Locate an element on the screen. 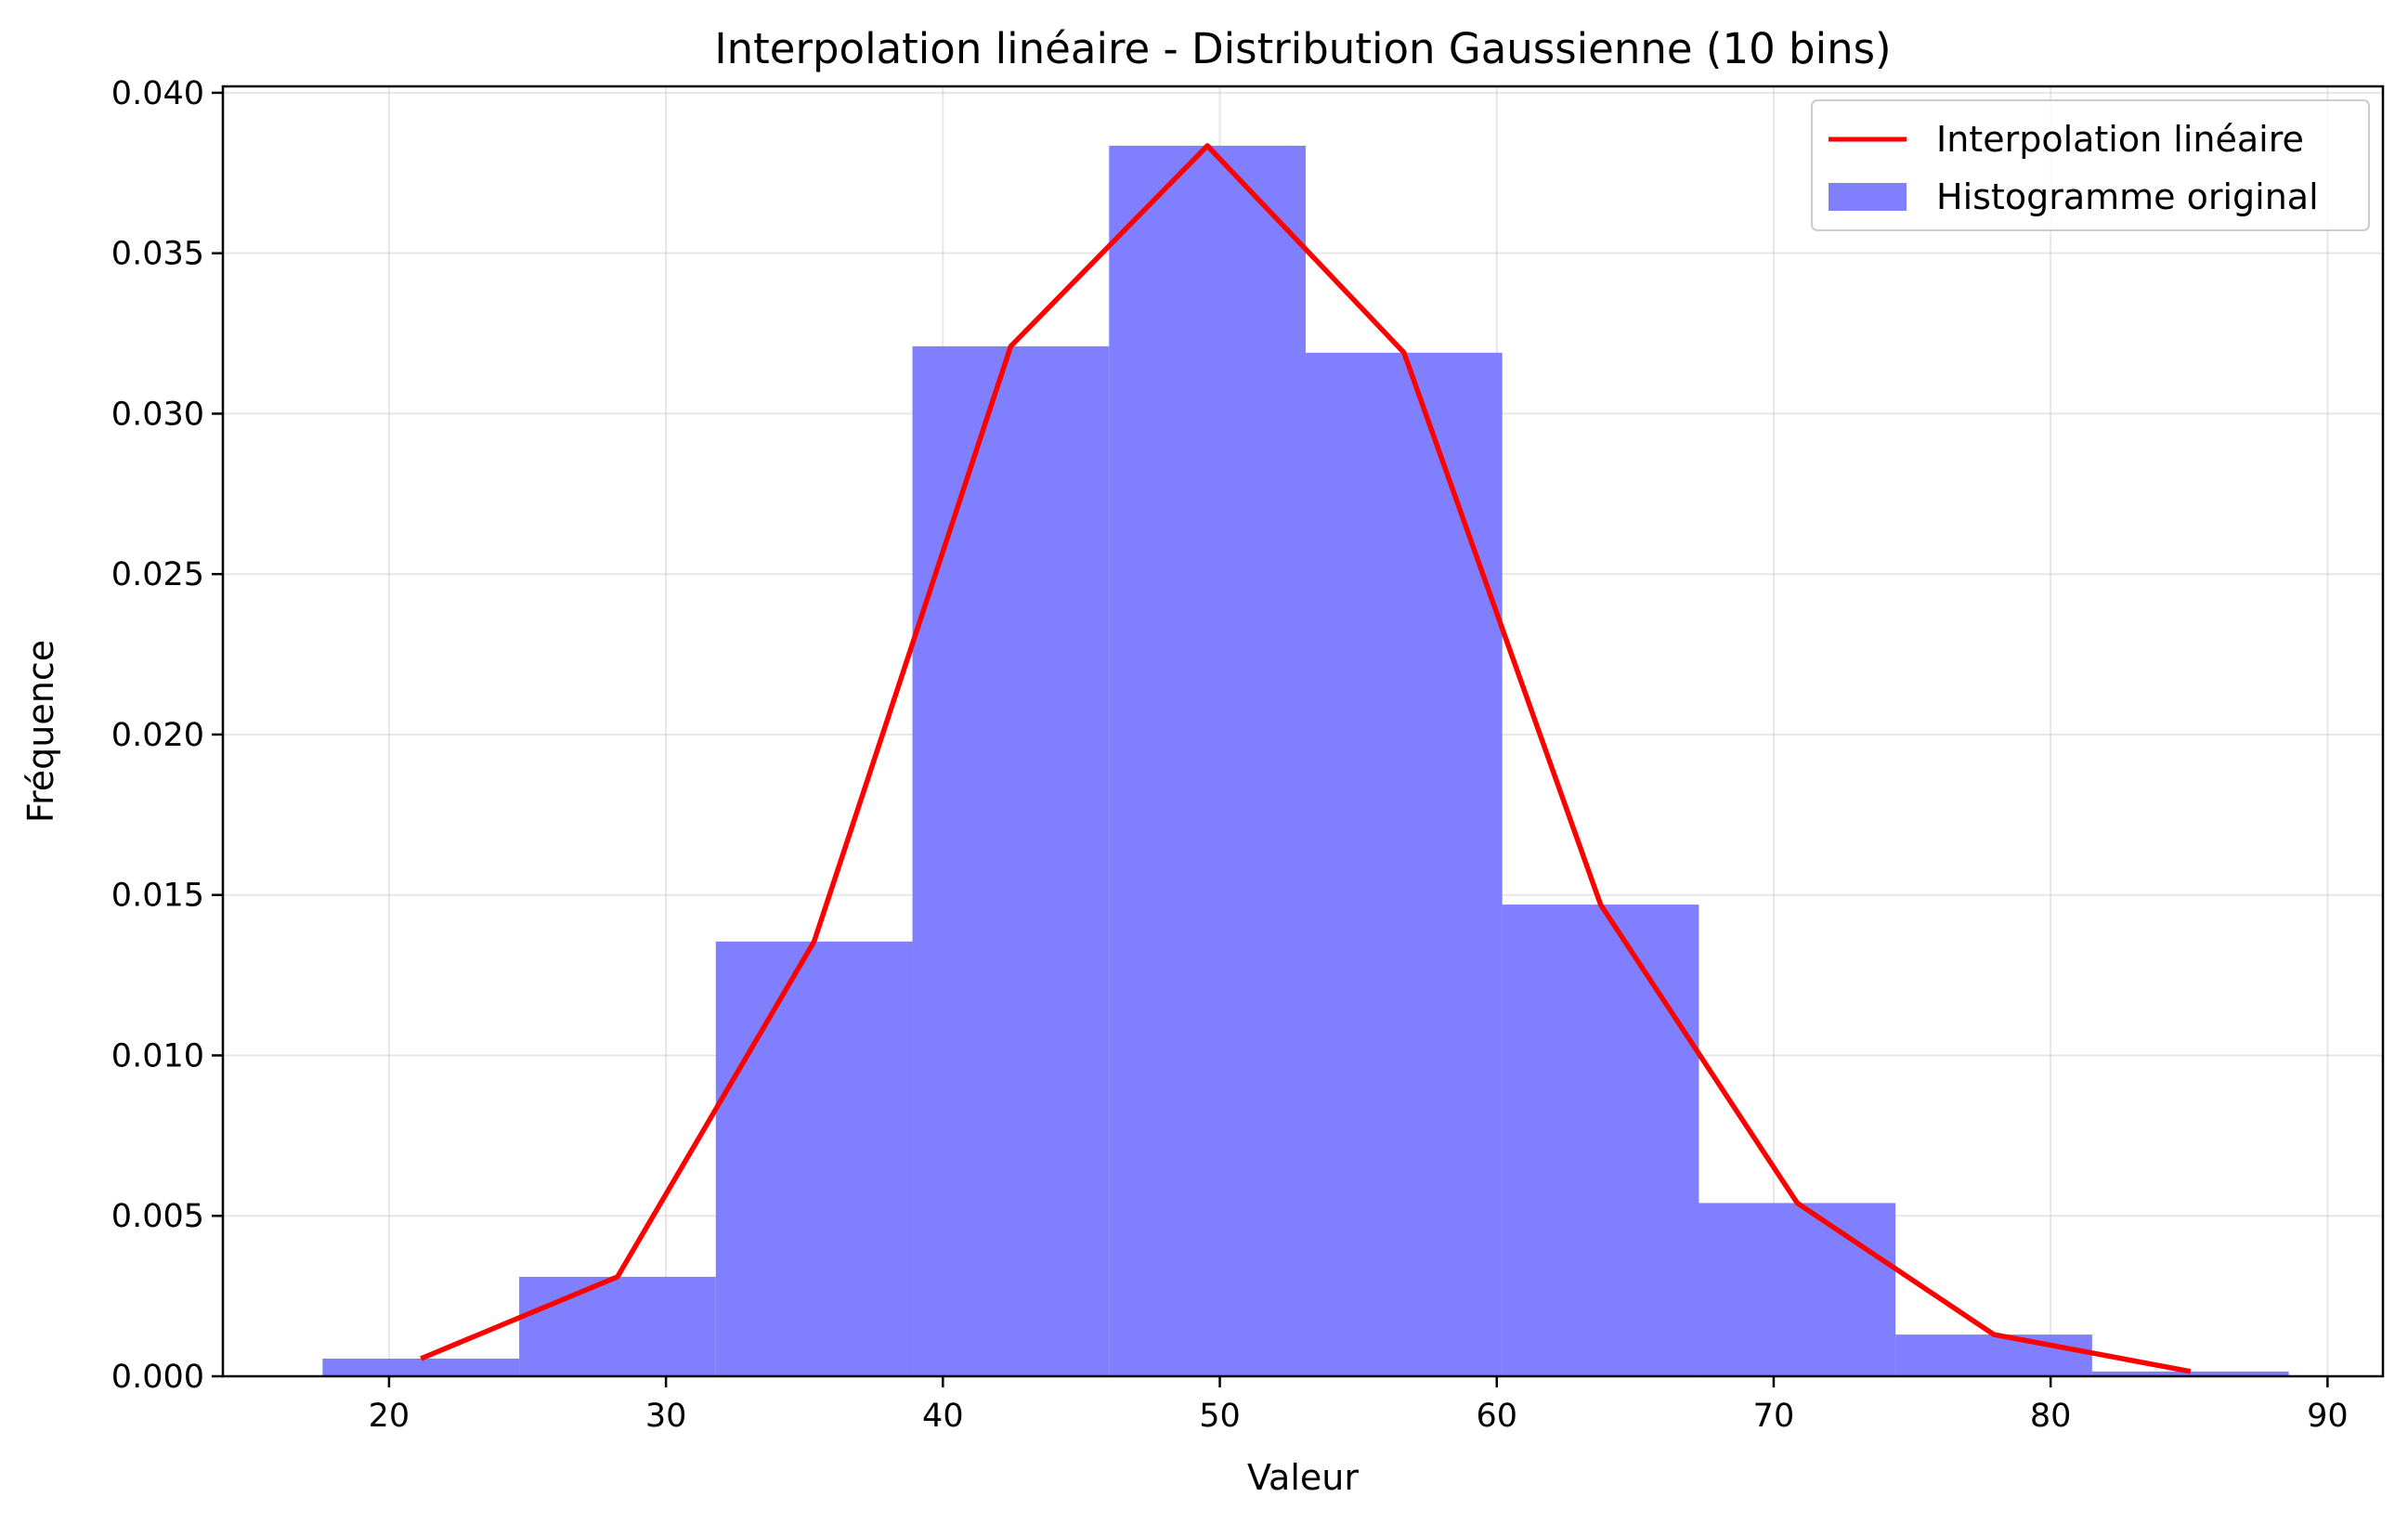  y-tick-label: 0.020 is located at coordinates (158, 735).